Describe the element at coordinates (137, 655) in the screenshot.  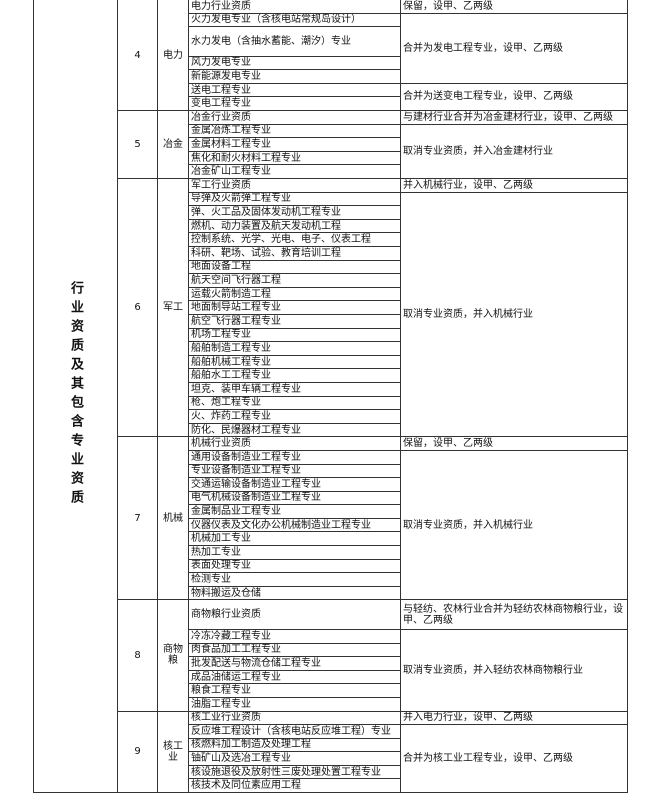
I see `group-number: 8` at that location.